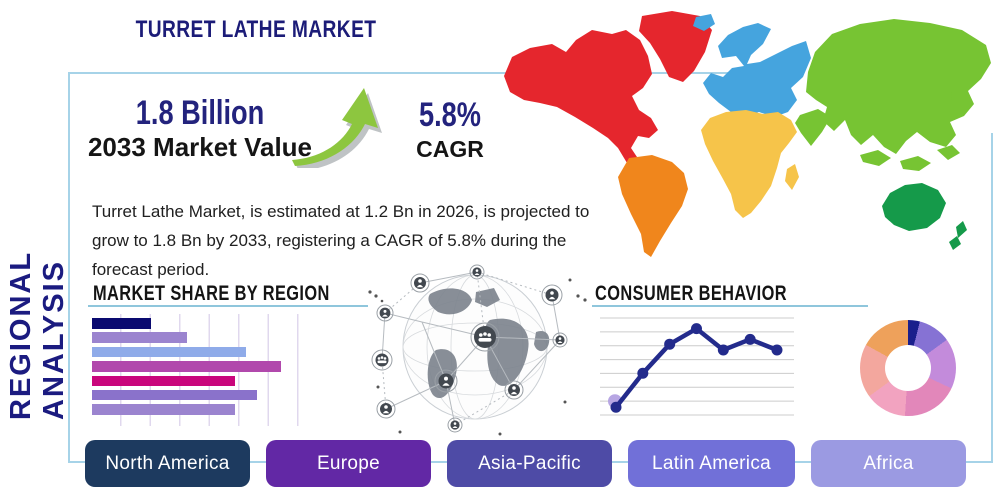  What do you see at coordinates (450, 149) in the screenshot?
I see `cagr-caption: CAGR` at bounding box center [450, 149].